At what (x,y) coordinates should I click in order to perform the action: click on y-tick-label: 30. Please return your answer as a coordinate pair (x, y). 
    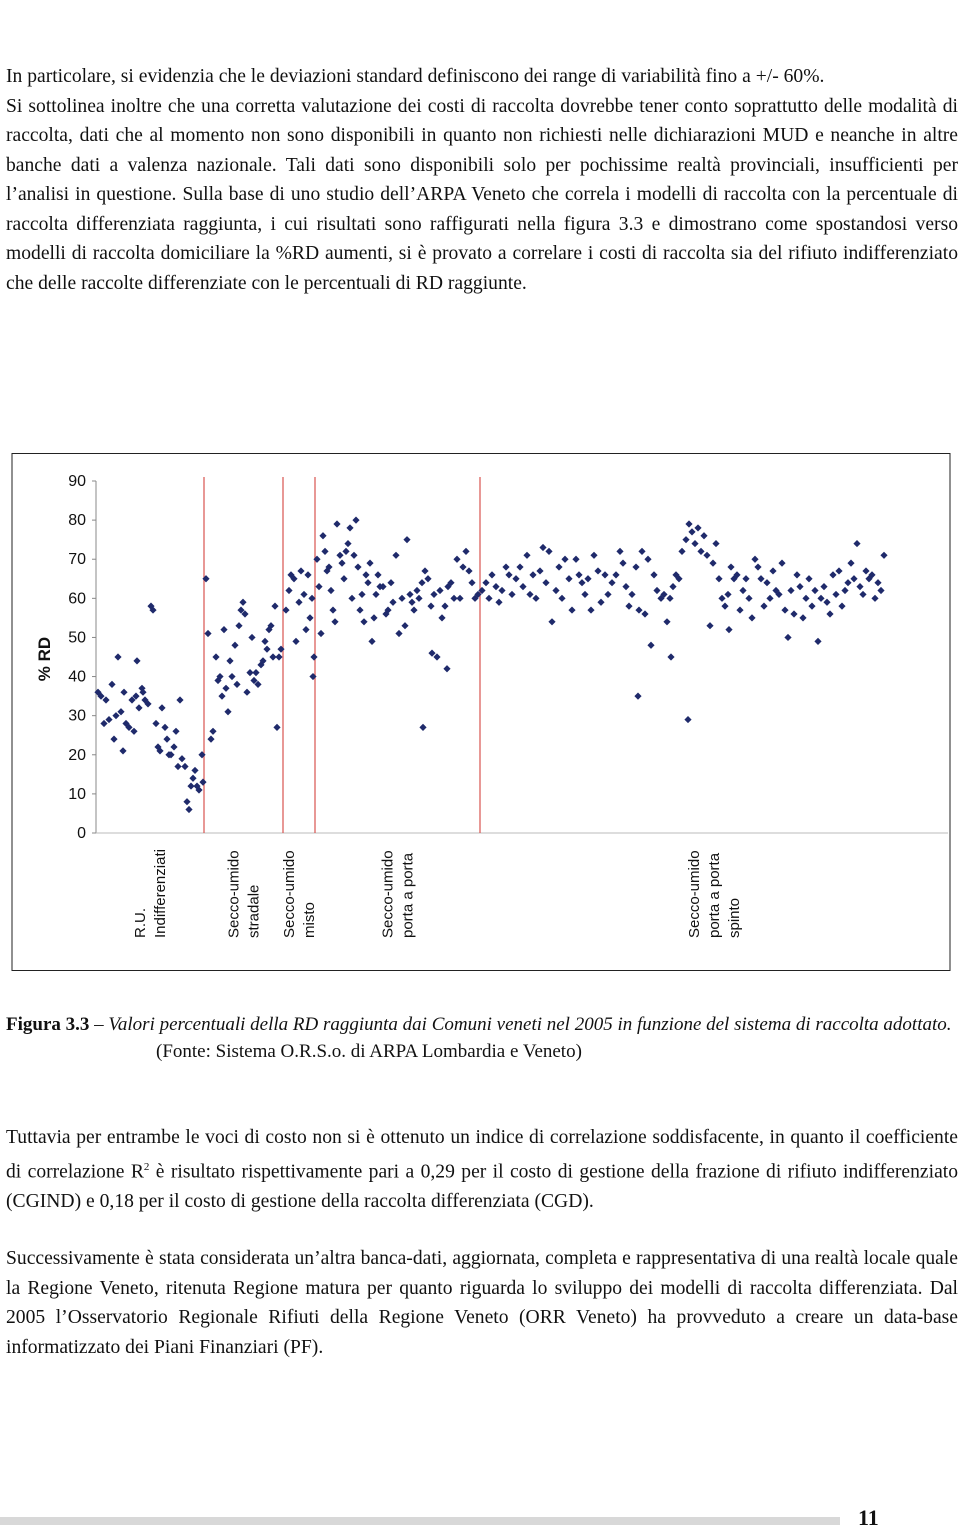
    Looking at the image, I should click on (77, 716).